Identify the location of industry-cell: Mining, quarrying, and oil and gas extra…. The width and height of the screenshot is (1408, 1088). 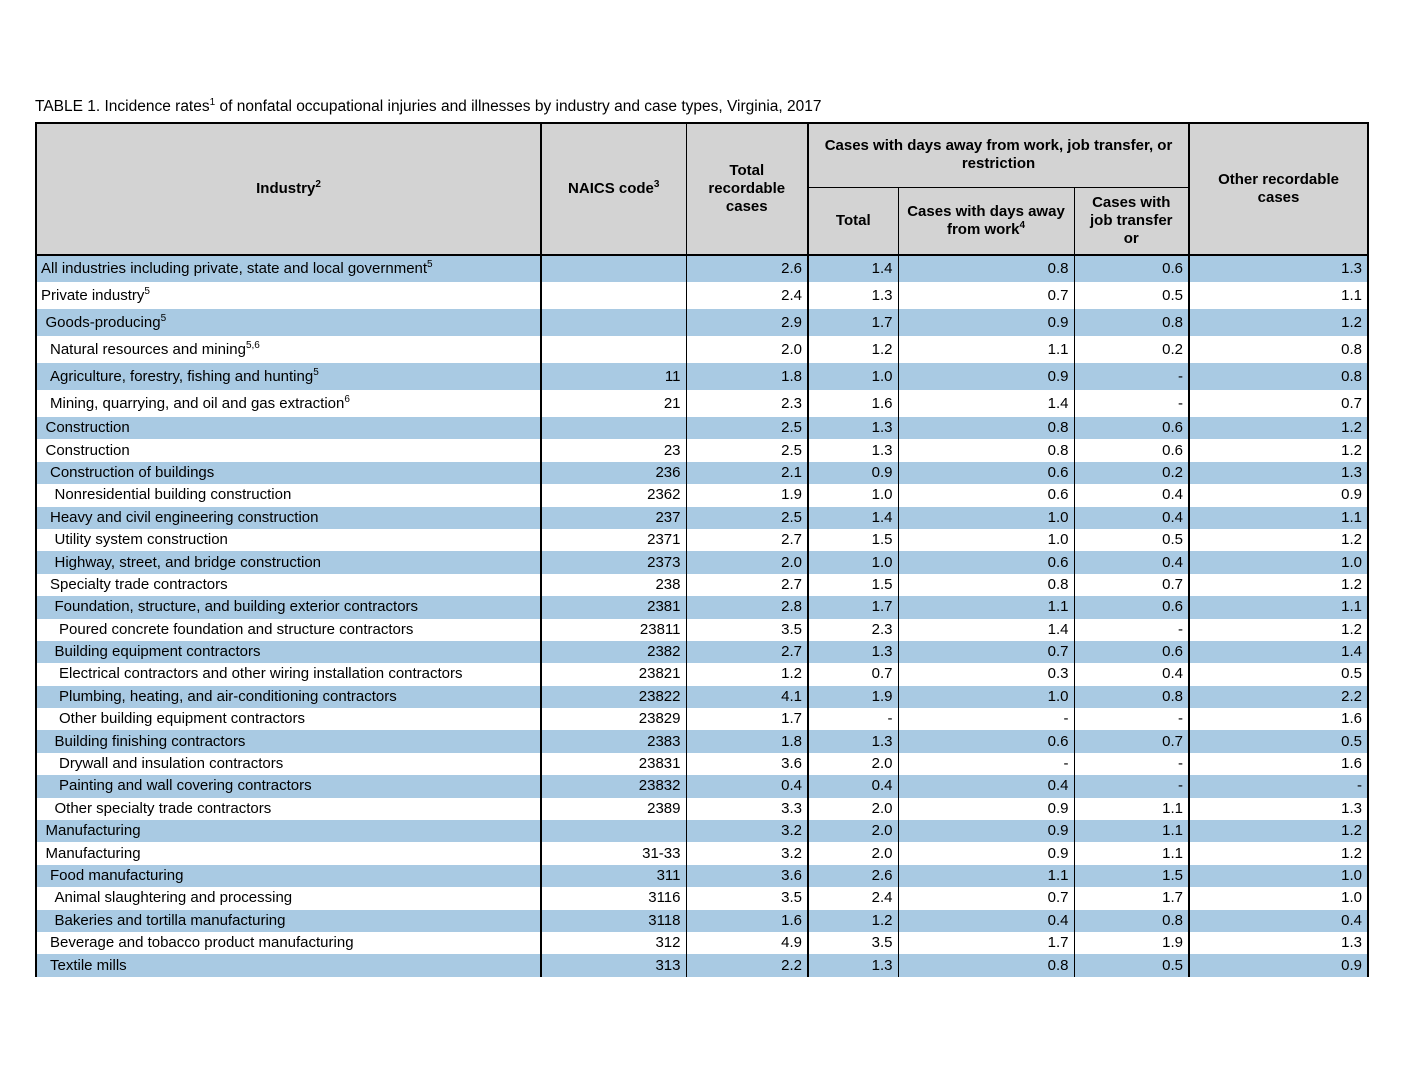
(288, 403).